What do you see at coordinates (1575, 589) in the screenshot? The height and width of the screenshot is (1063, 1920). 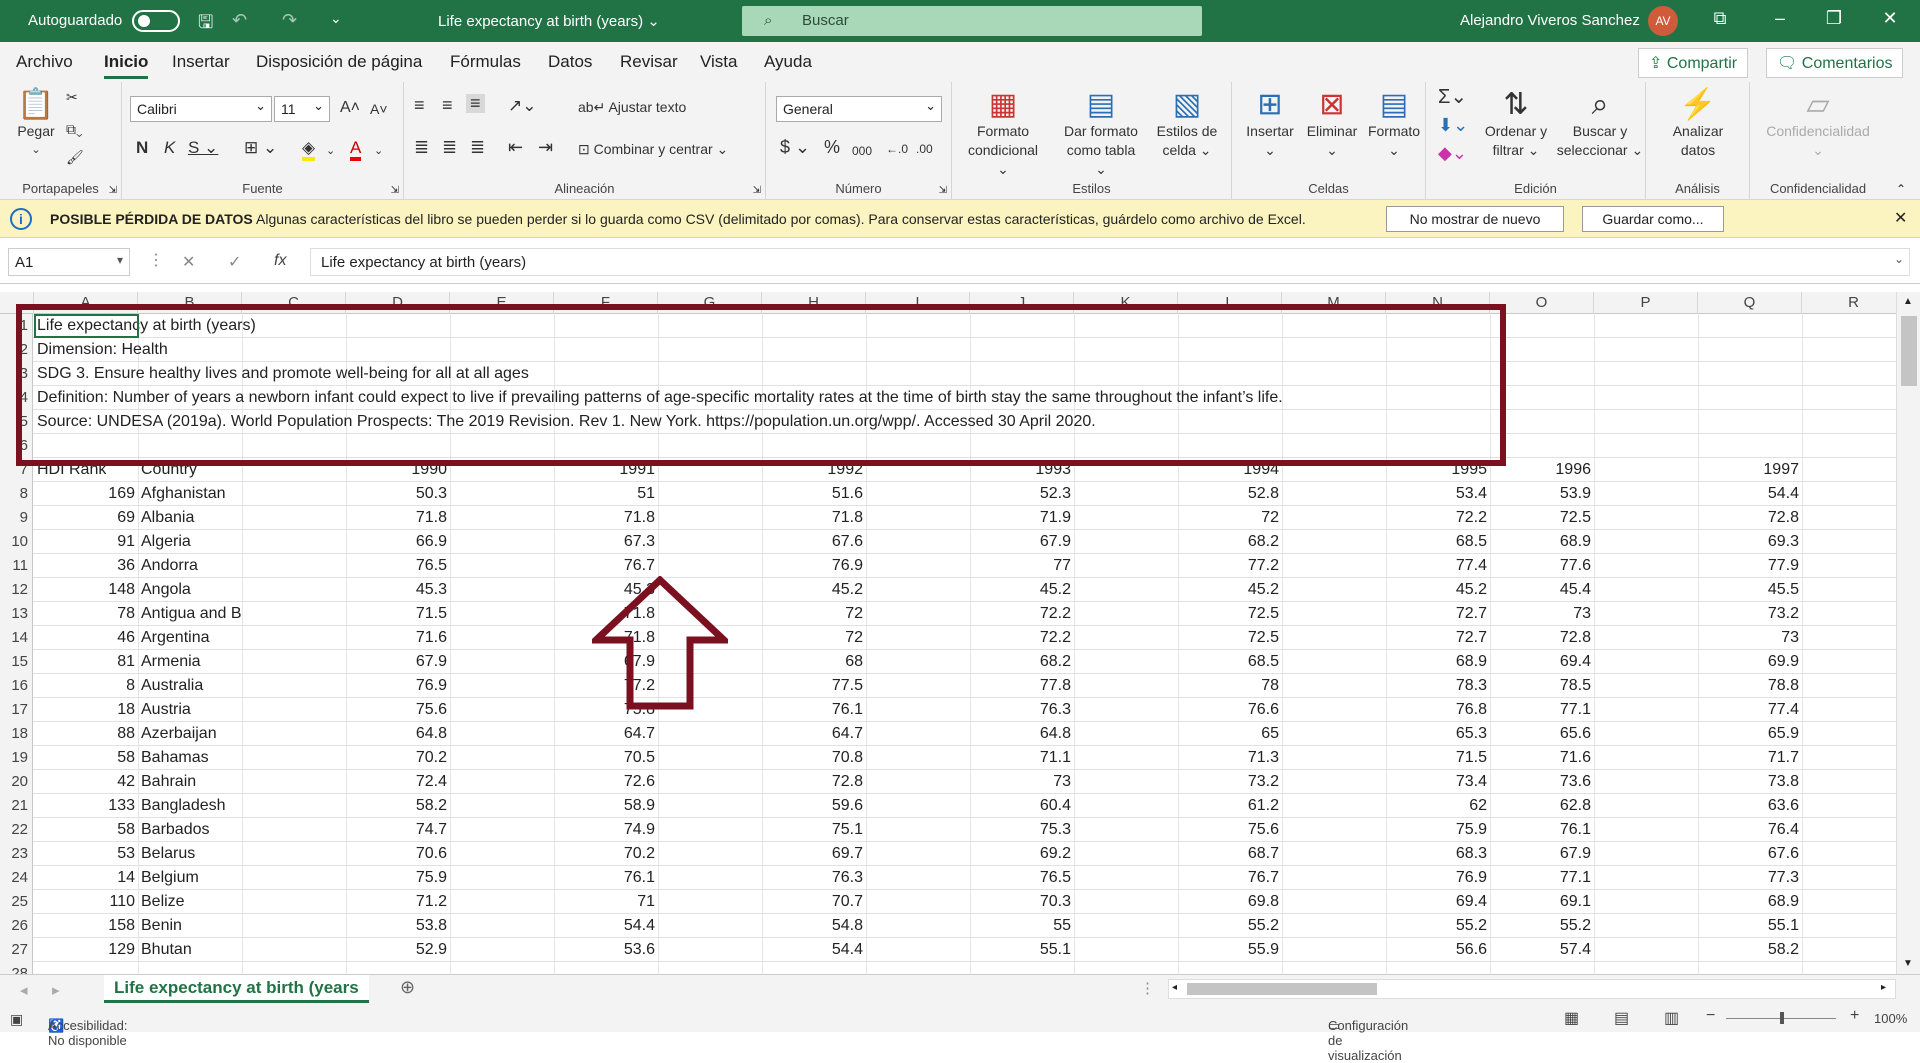 I see `data-cell: 45.4` at bounding box center [1575, 589].